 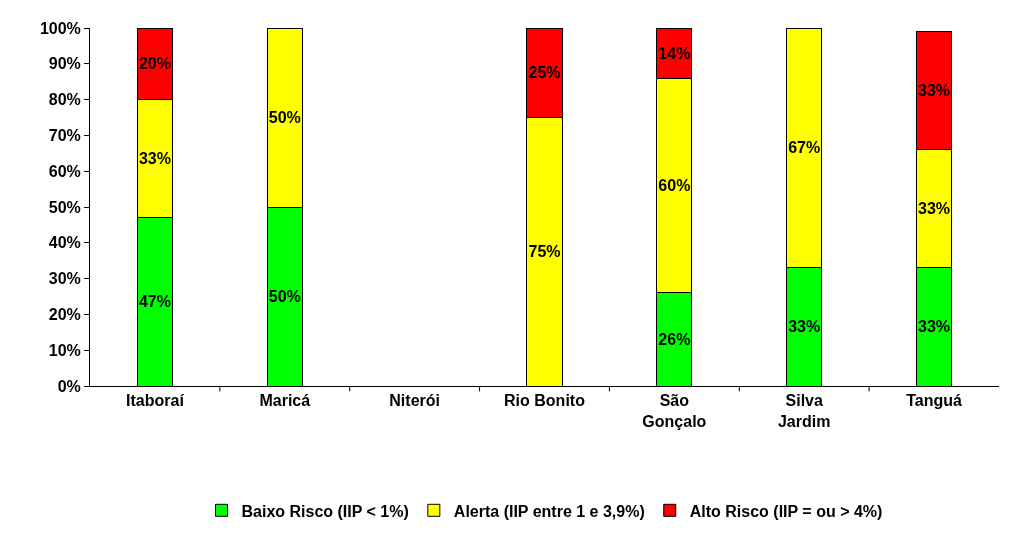 I want to click on data-label: 67%, so click(x=804, y=148).